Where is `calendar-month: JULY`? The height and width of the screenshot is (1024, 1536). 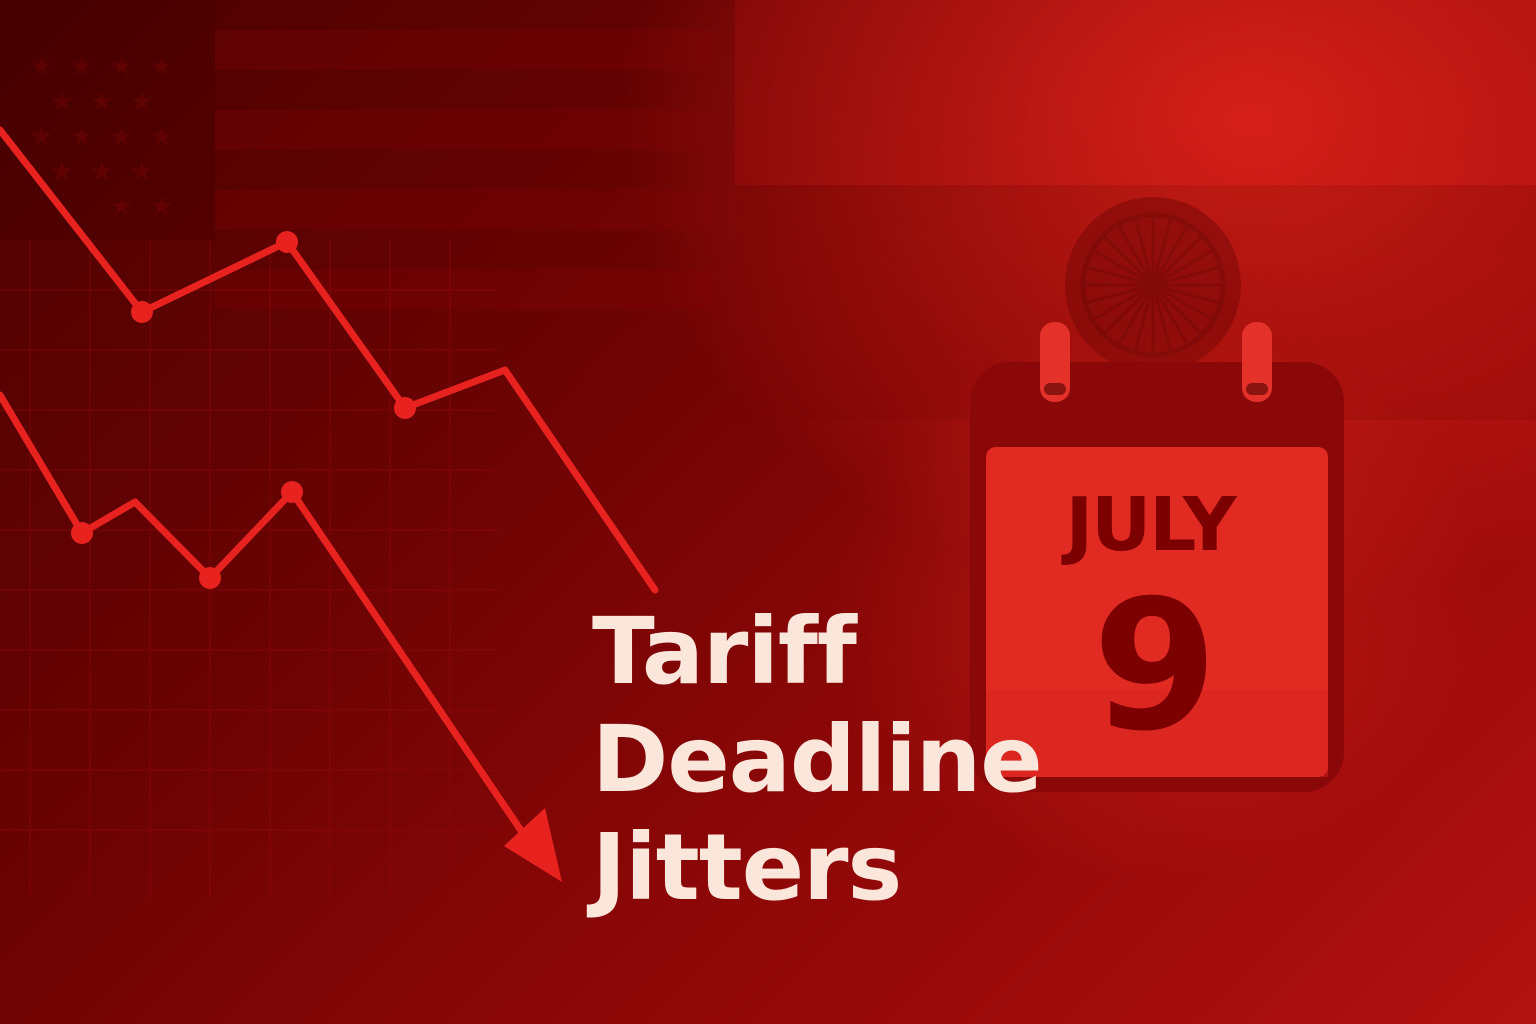
calendar-month: JULY is located at coordinates (1149, 525).